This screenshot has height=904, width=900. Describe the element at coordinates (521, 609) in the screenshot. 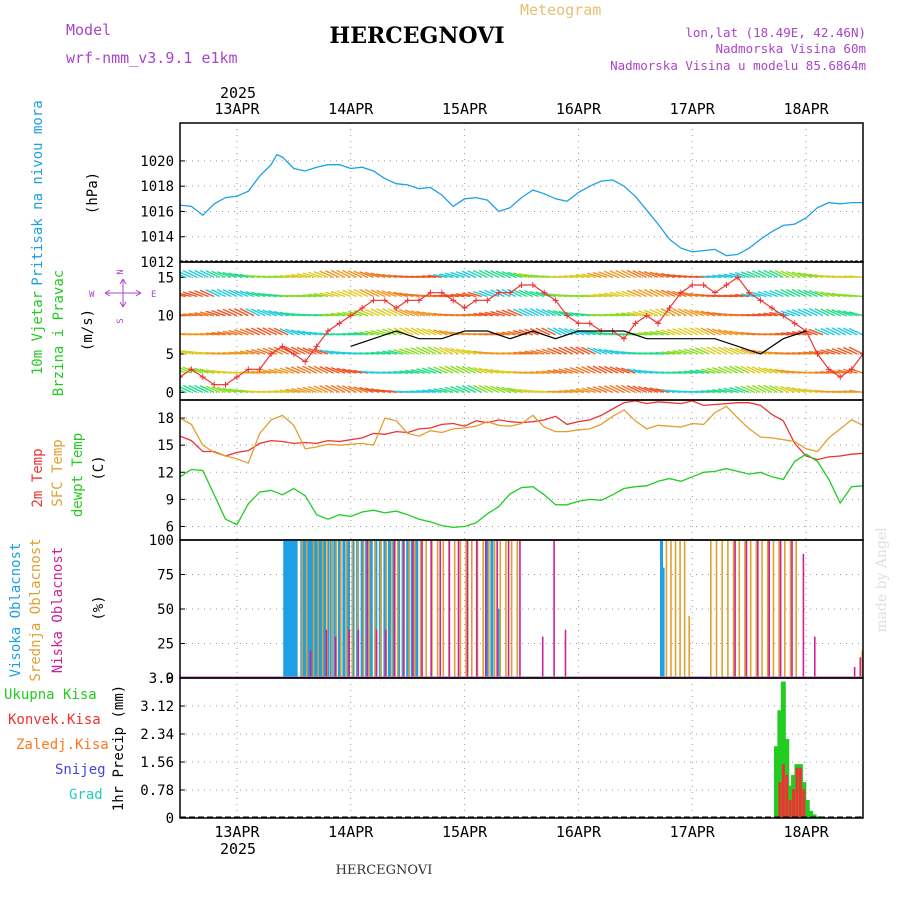

I see `plot-area-clouds` at that location.